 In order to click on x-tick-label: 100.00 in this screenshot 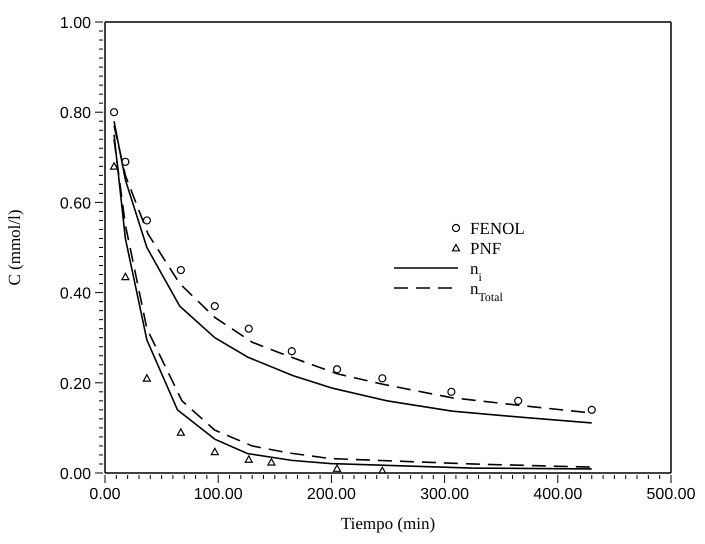, I will do `click(218, 494)`.